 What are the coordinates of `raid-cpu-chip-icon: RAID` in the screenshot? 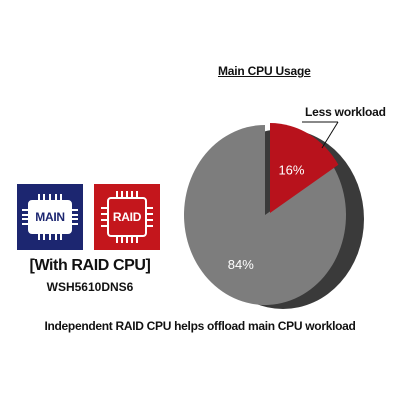 It's located at (127, 217).